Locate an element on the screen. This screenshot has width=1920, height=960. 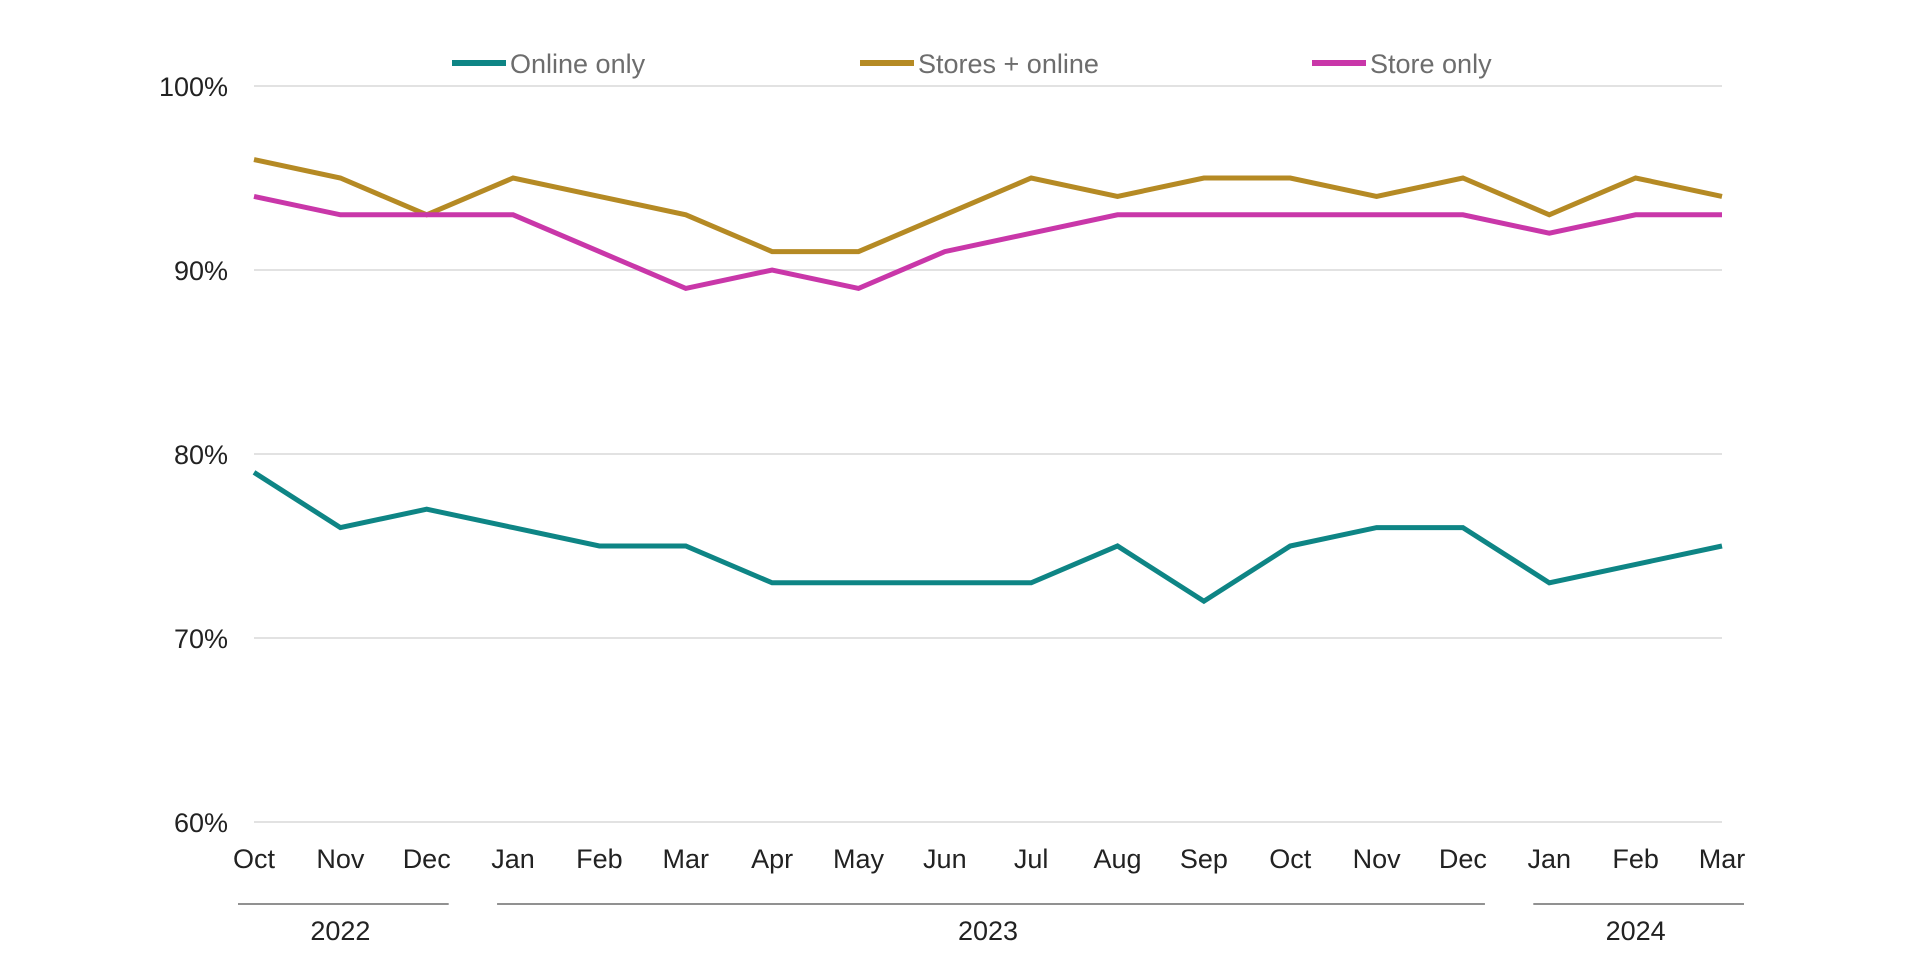
y-tick-label: 60% is located at coordinates (201, 823).